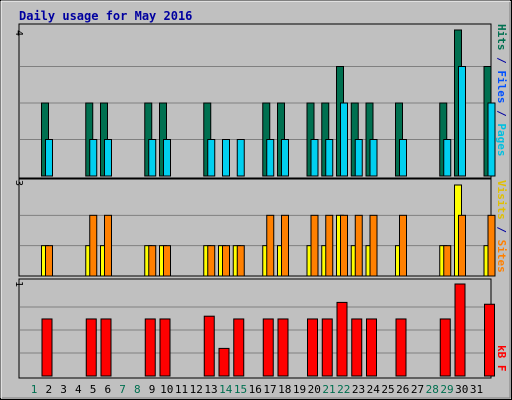 The width and height of the screenshot is (512, 400). I want to click on x-tick-day-18: 18, so click(284, 389).